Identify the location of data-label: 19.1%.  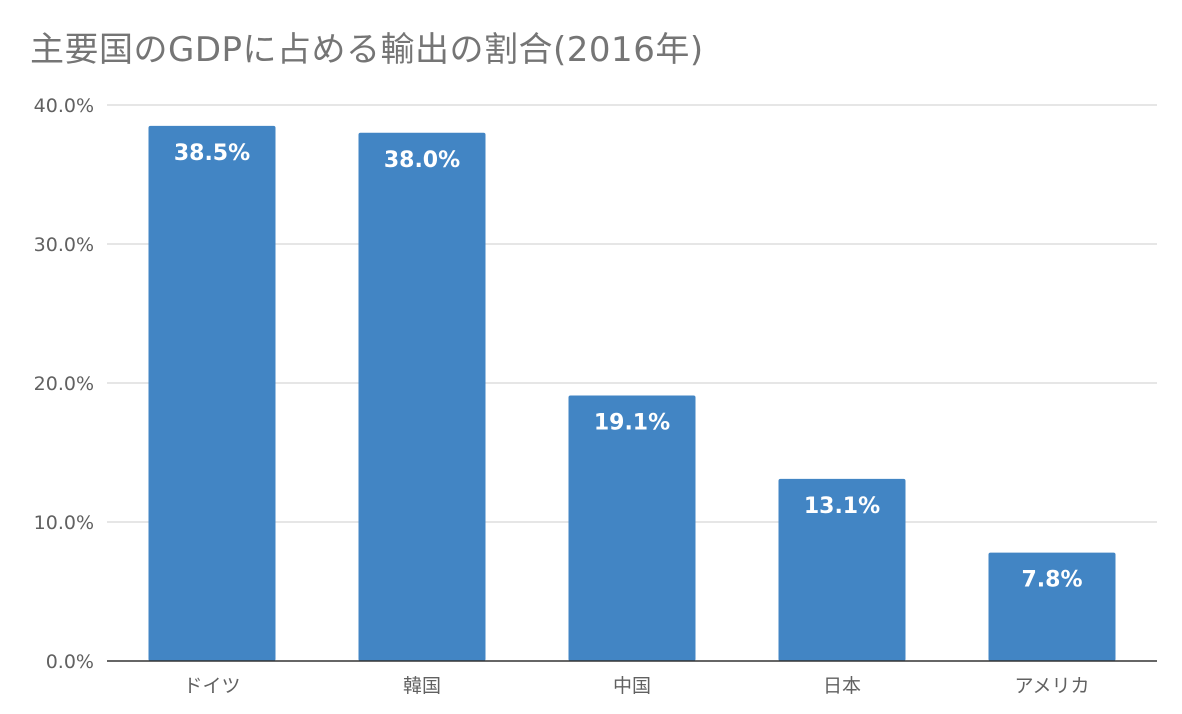
(632, 423).